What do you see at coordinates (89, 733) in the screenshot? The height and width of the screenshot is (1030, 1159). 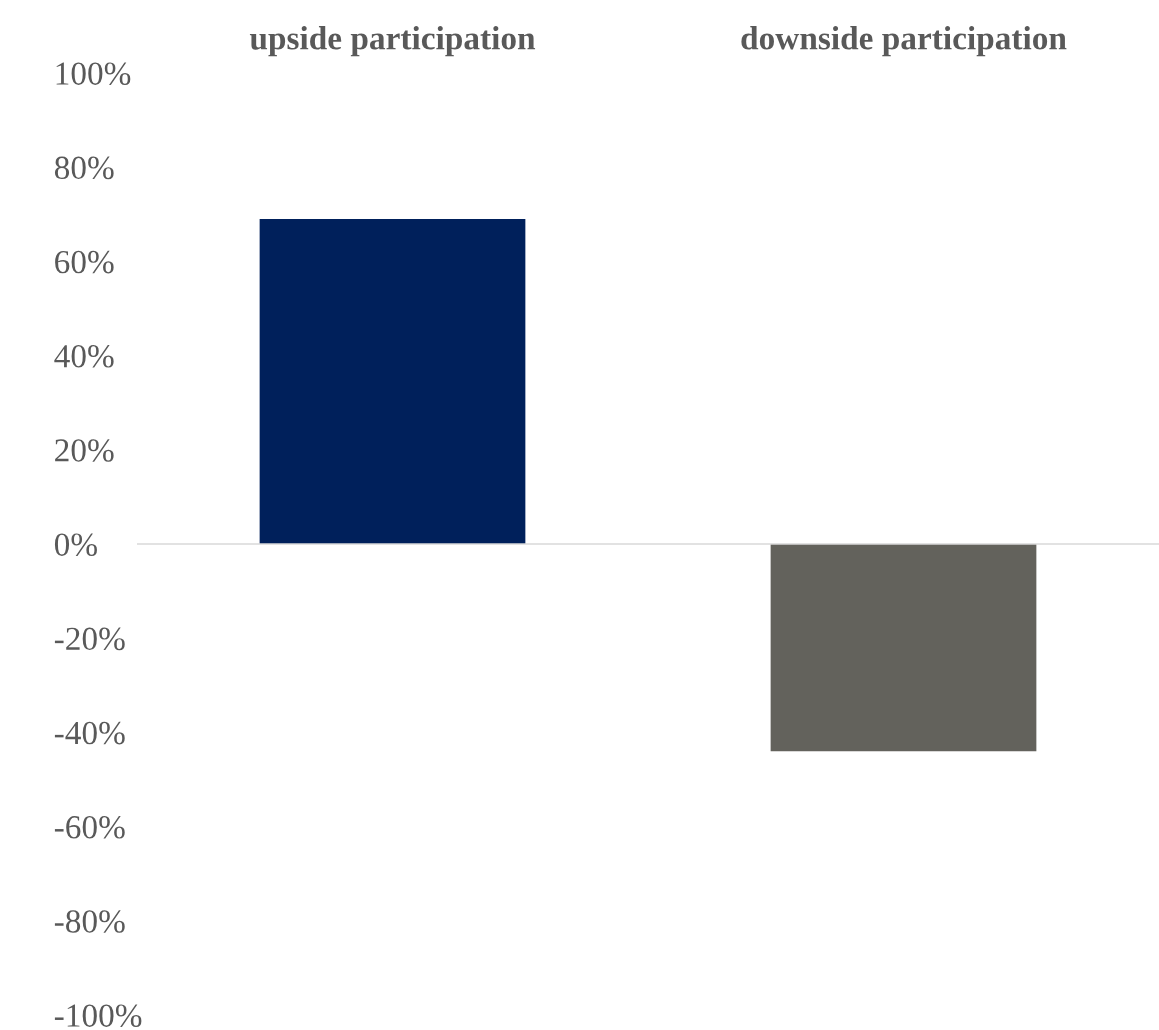 I see `y-tick-label: -40%` at bounding box center [89, 733].